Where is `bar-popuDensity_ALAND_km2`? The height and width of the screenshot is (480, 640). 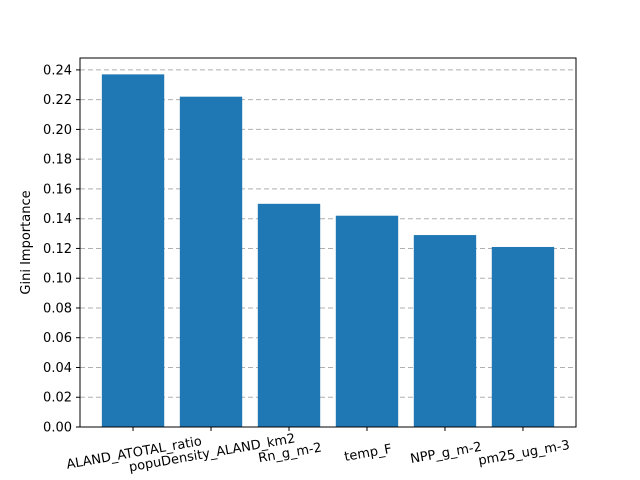
bar-popuDensity_ALAND_km2 is located at coordinates (211, 261).